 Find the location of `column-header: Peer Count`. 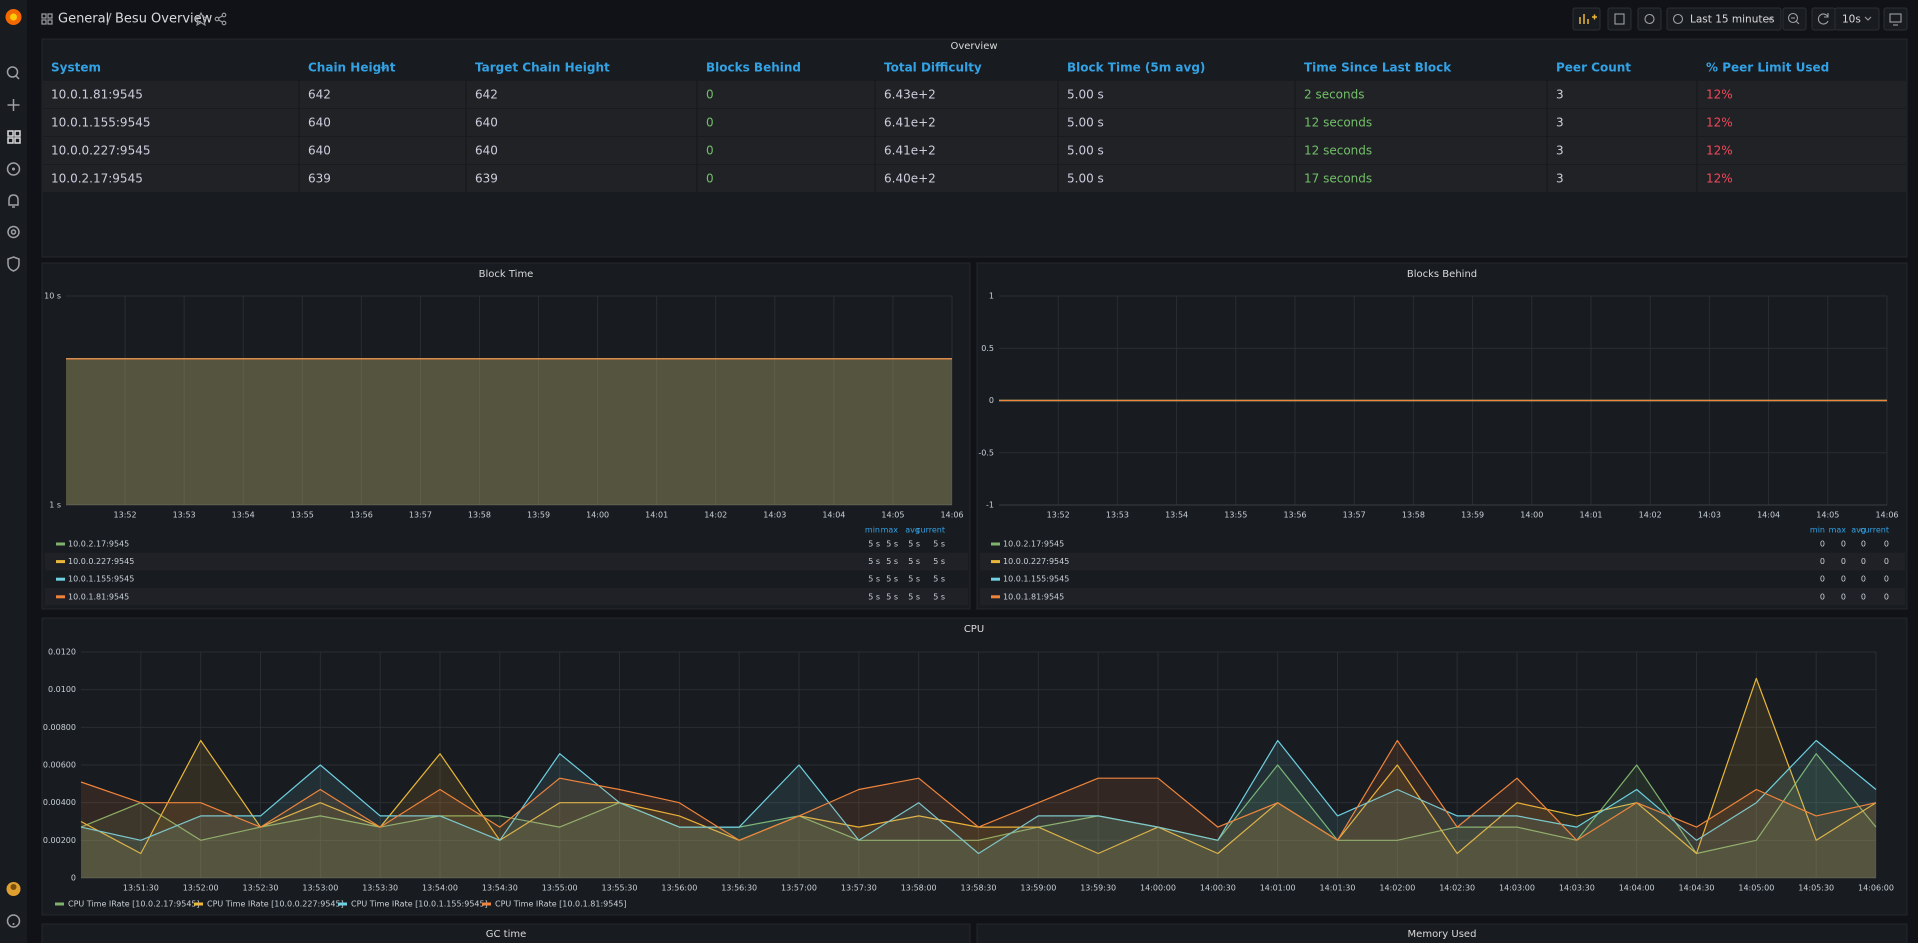

column-header: Peer Count is located at coordinates (1593, 68).